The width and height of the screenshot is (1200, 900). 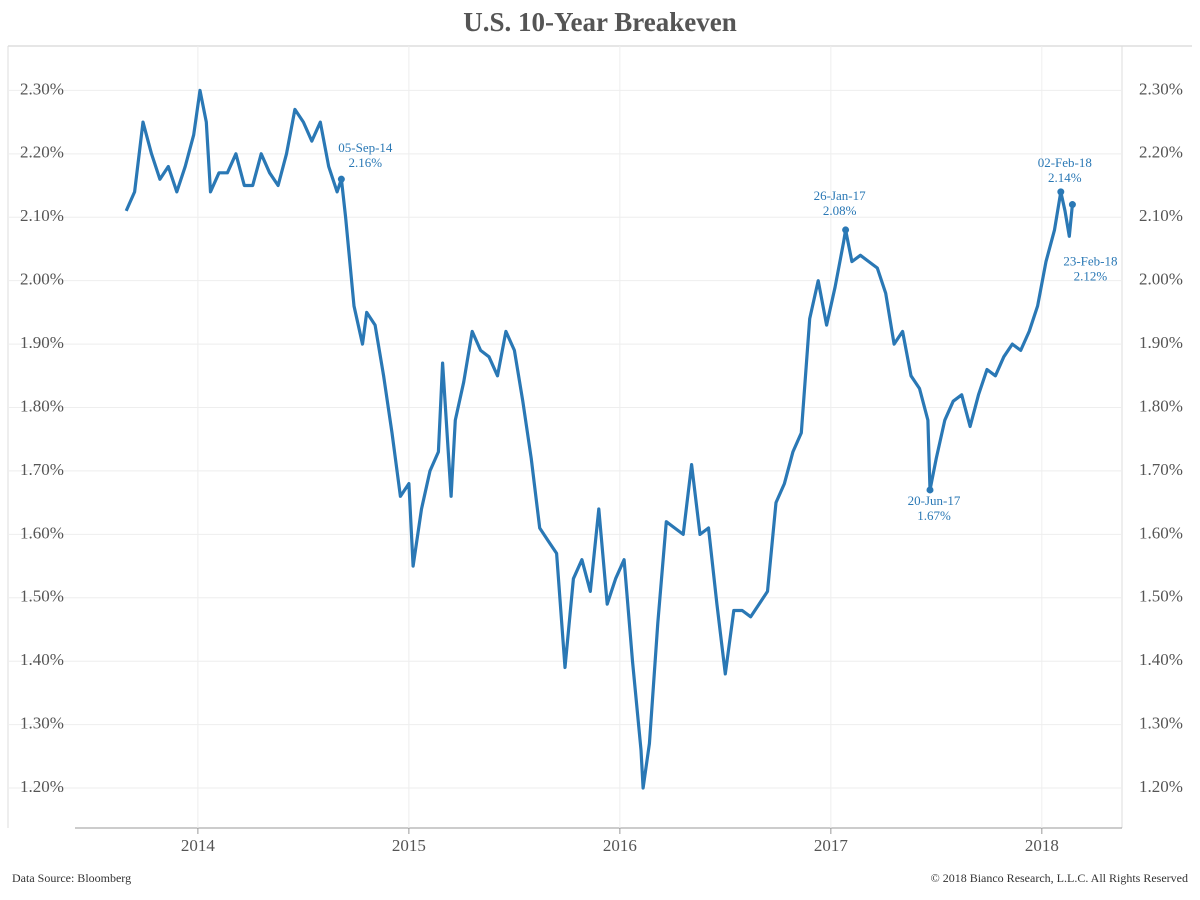 I want to click on y-tick-label: 2.30%, so click(x=42, y=88).